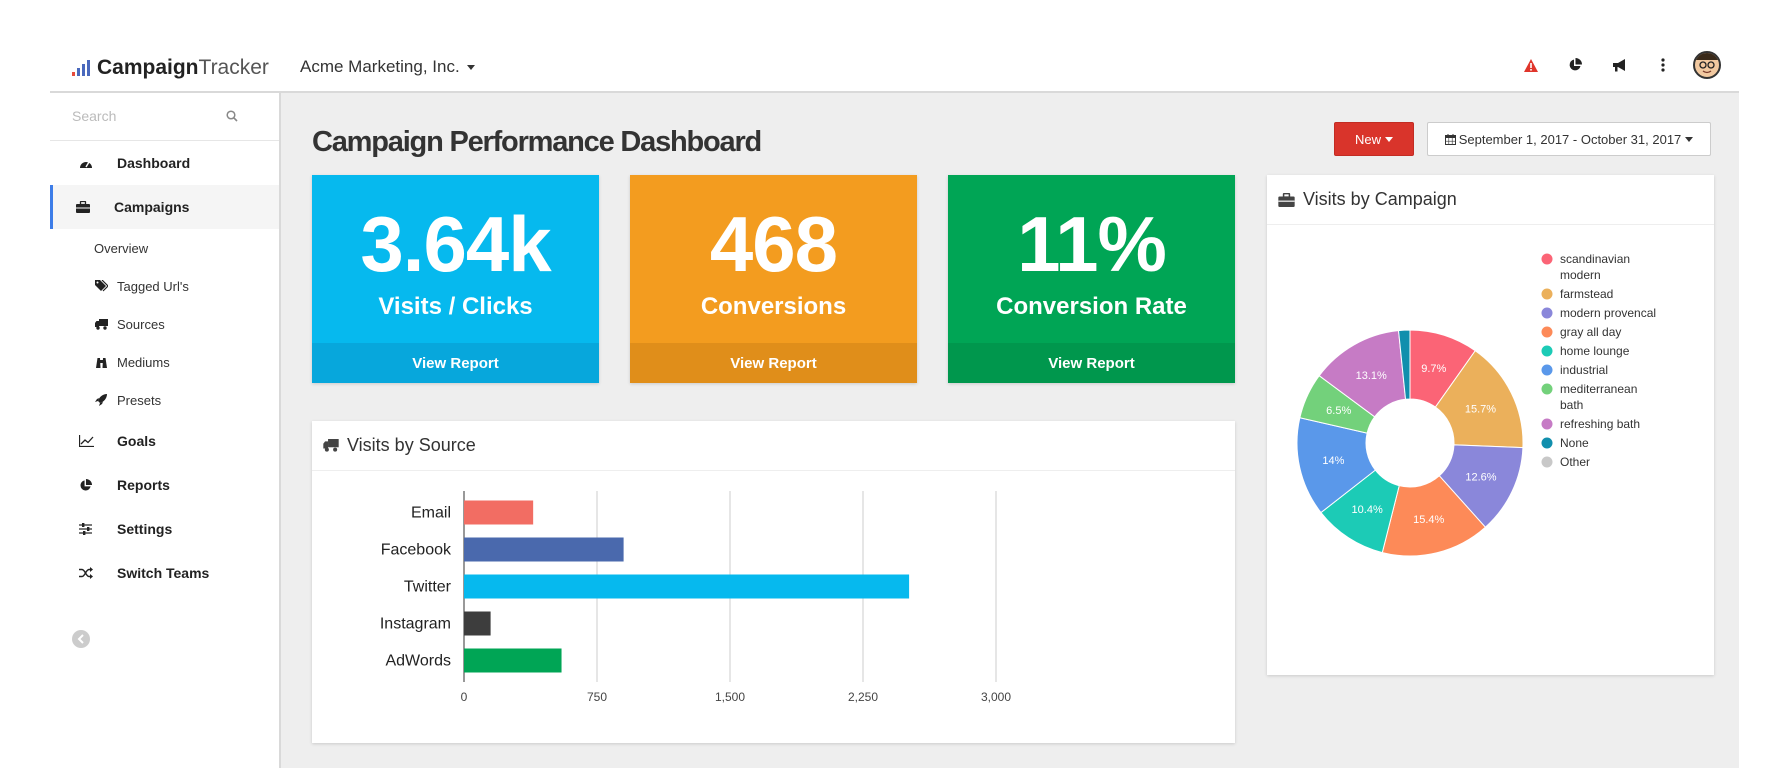 The height and width of the screenshot is (768, 1783). I want to click on sidebar-subitem-label: Tagged Url's, so click(153, 286).